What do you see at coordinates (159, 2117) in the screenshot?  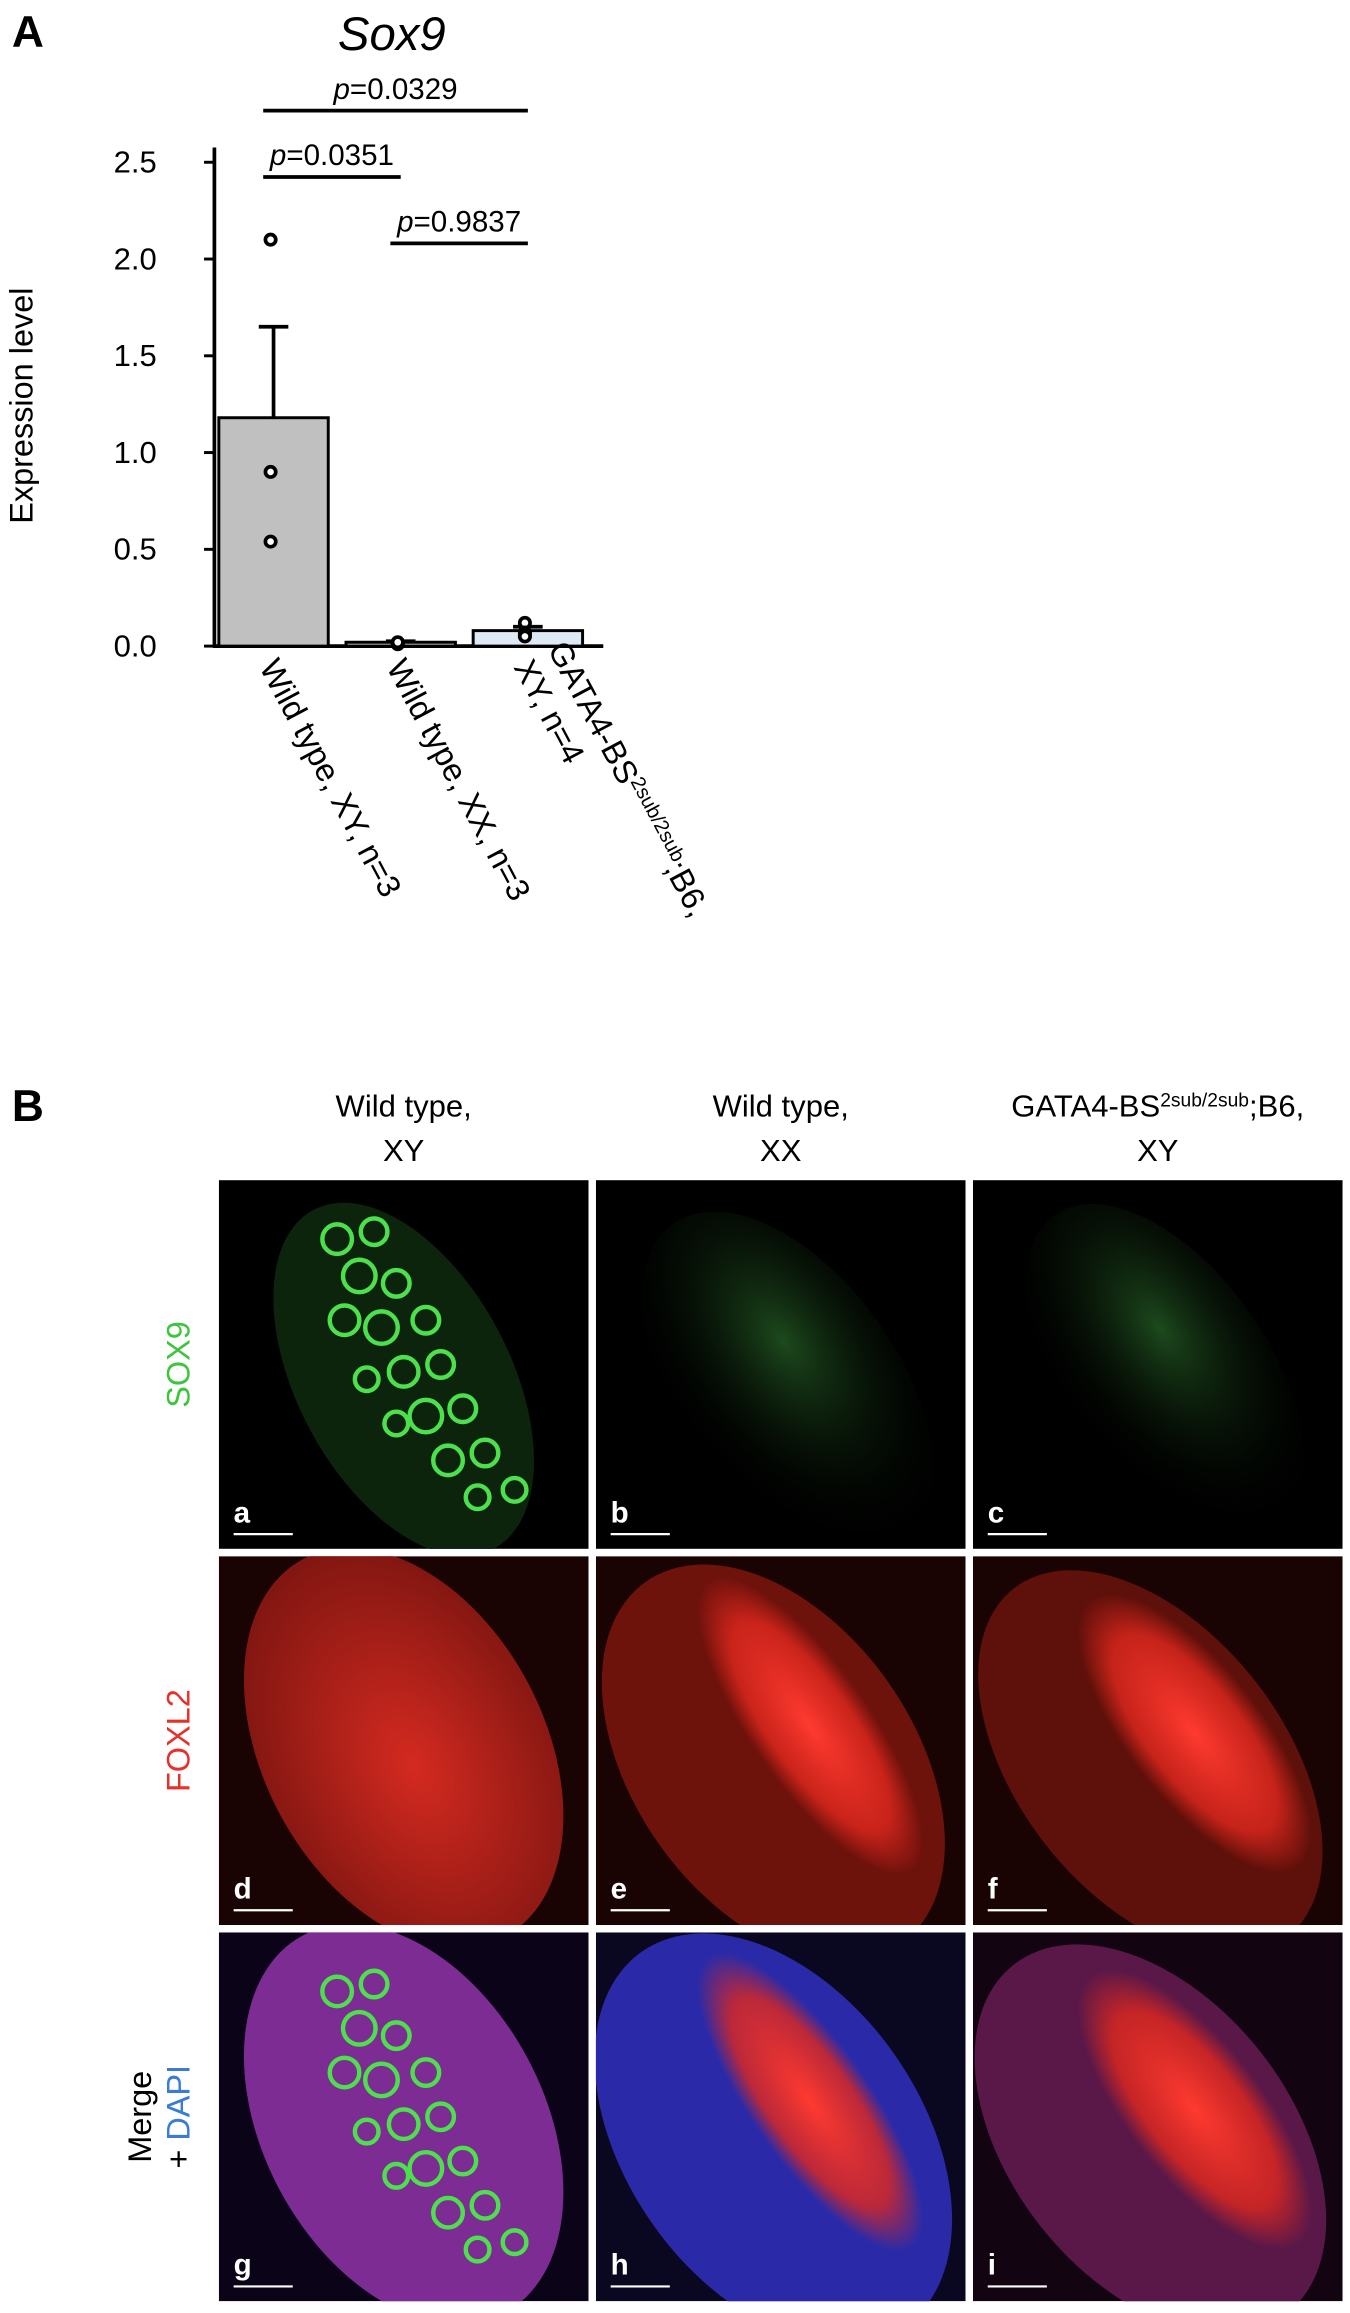 I see `row-label: Merge + DAPI` at bounding box center [159, 2117].